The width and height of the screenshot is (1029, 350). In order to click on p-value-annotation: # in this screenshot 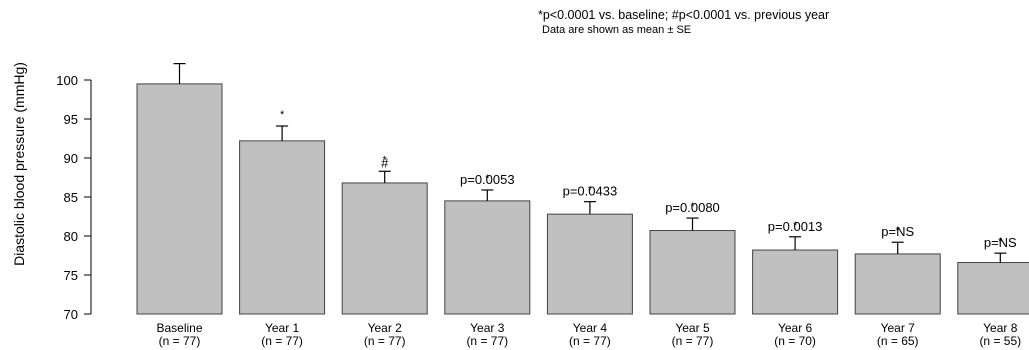, I will do `click(385, 162)`.